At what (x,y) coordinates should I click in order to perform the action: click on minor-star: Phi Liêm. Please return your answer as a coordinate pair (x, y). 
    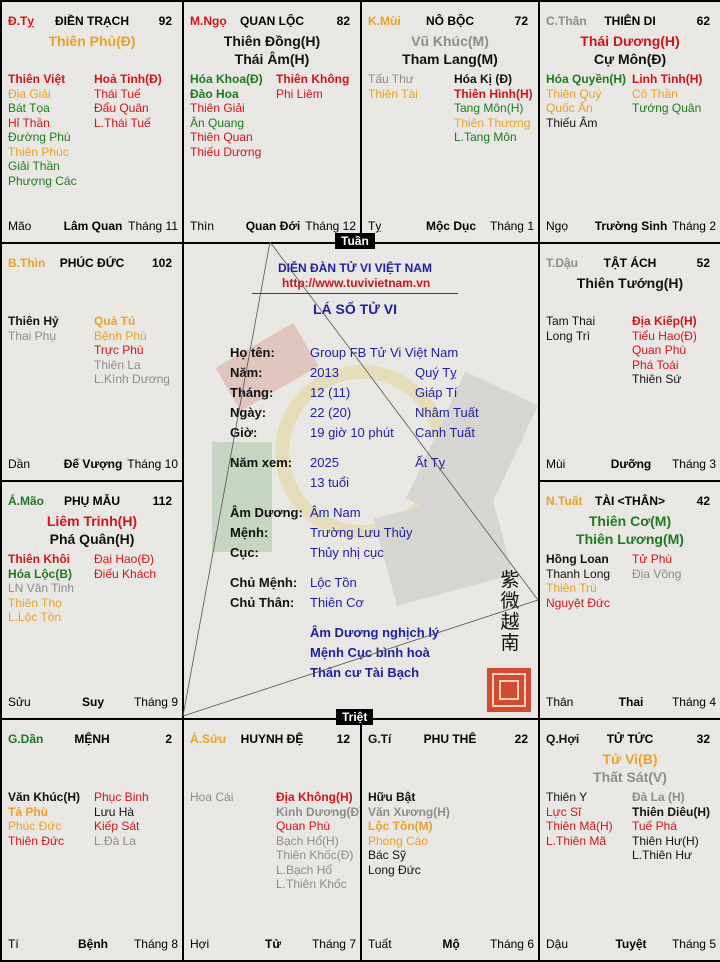
    Looking at the image, I should click on (299, 93).